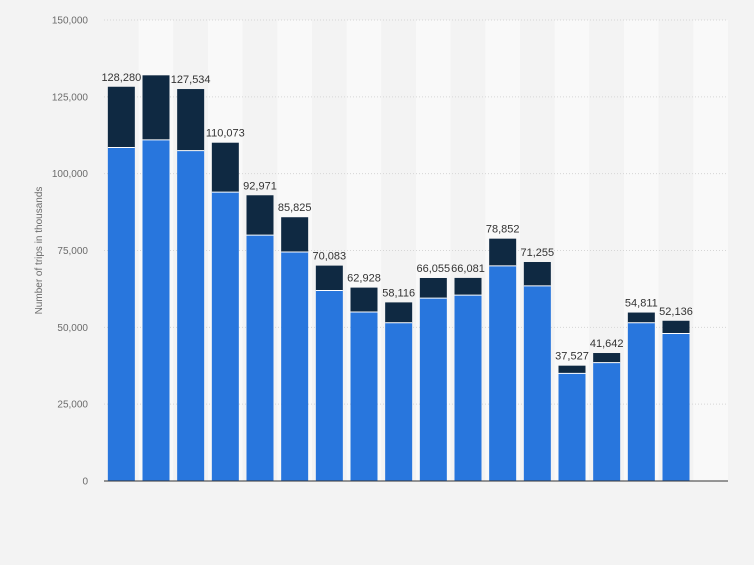  What do you see at coordinates (607, 344) in the screenshot?
I see `bar-total-label: 41,642` at bounding box center [607, 344].